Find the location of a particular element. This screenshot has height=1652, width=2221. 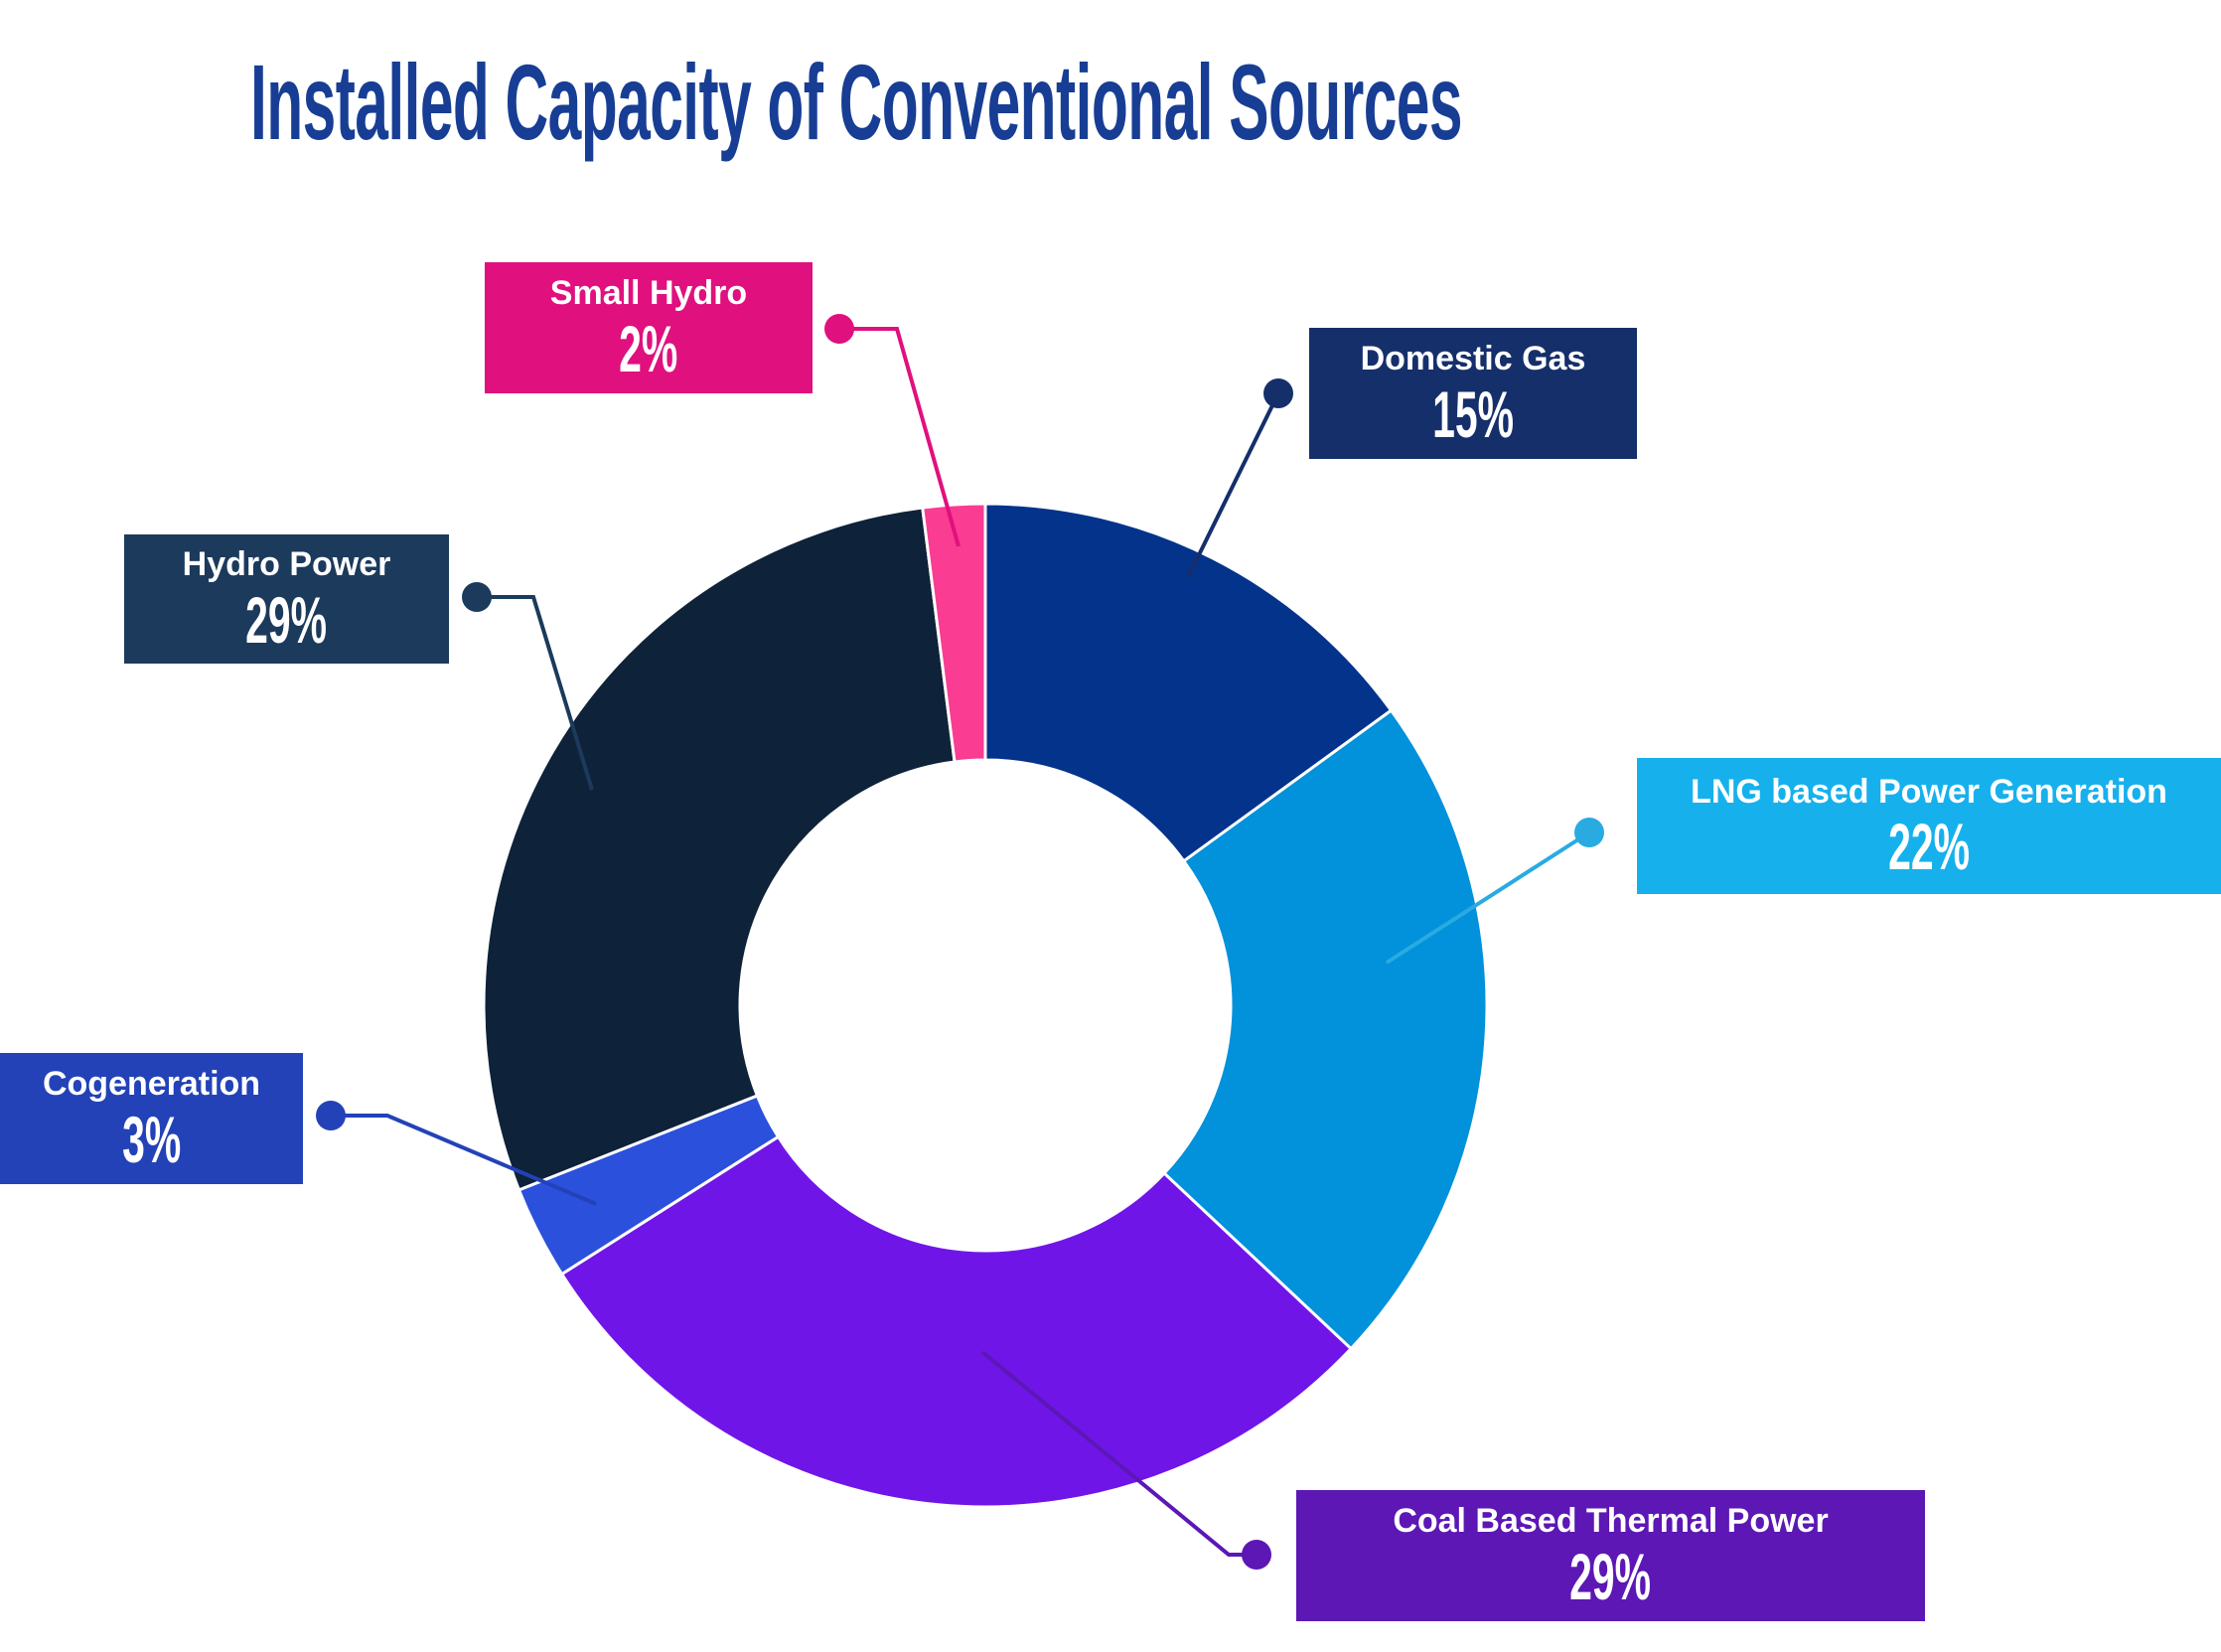

callout-cogeneration-percent: 3% is located at coordinates (151, 1139).